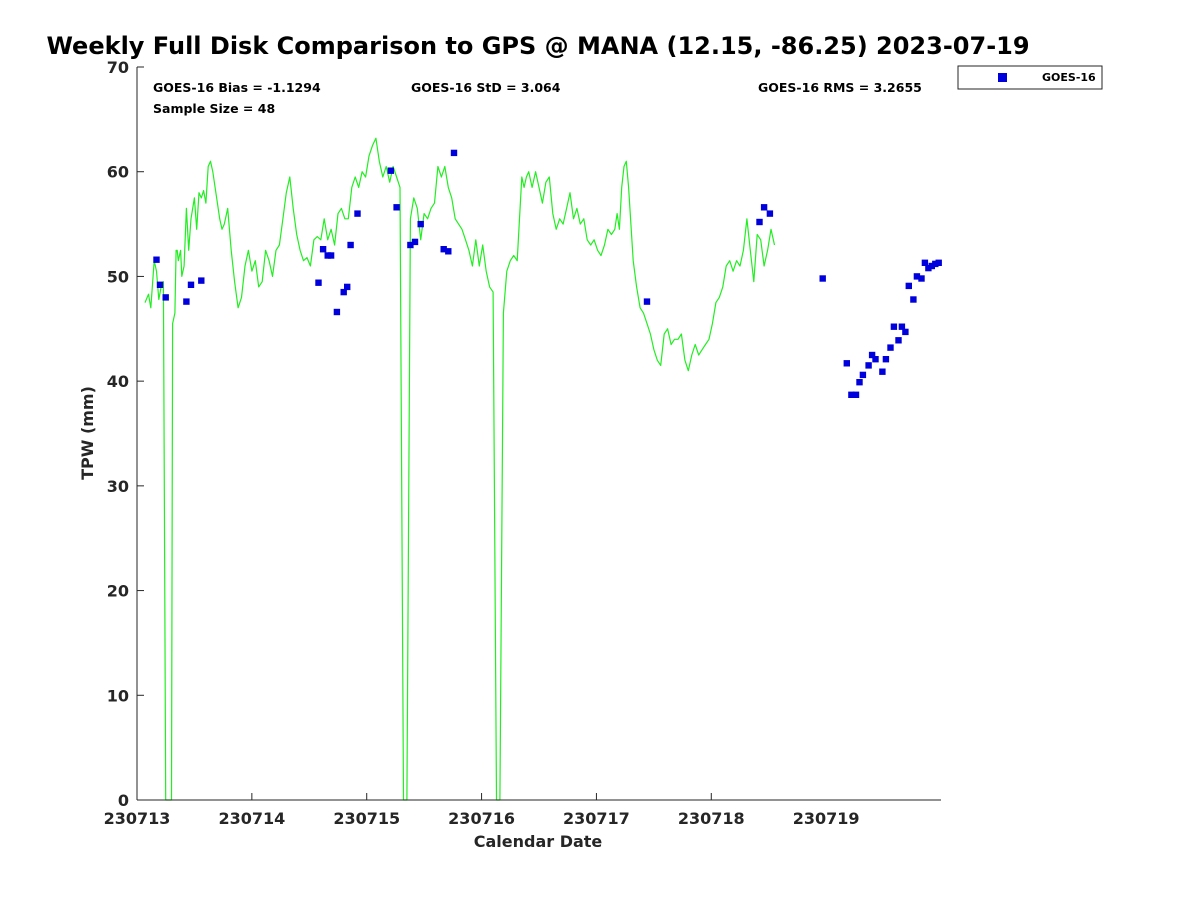 The image size is (1200, 900). I want to click on x-tick-label: 230716, so click(481, 818).